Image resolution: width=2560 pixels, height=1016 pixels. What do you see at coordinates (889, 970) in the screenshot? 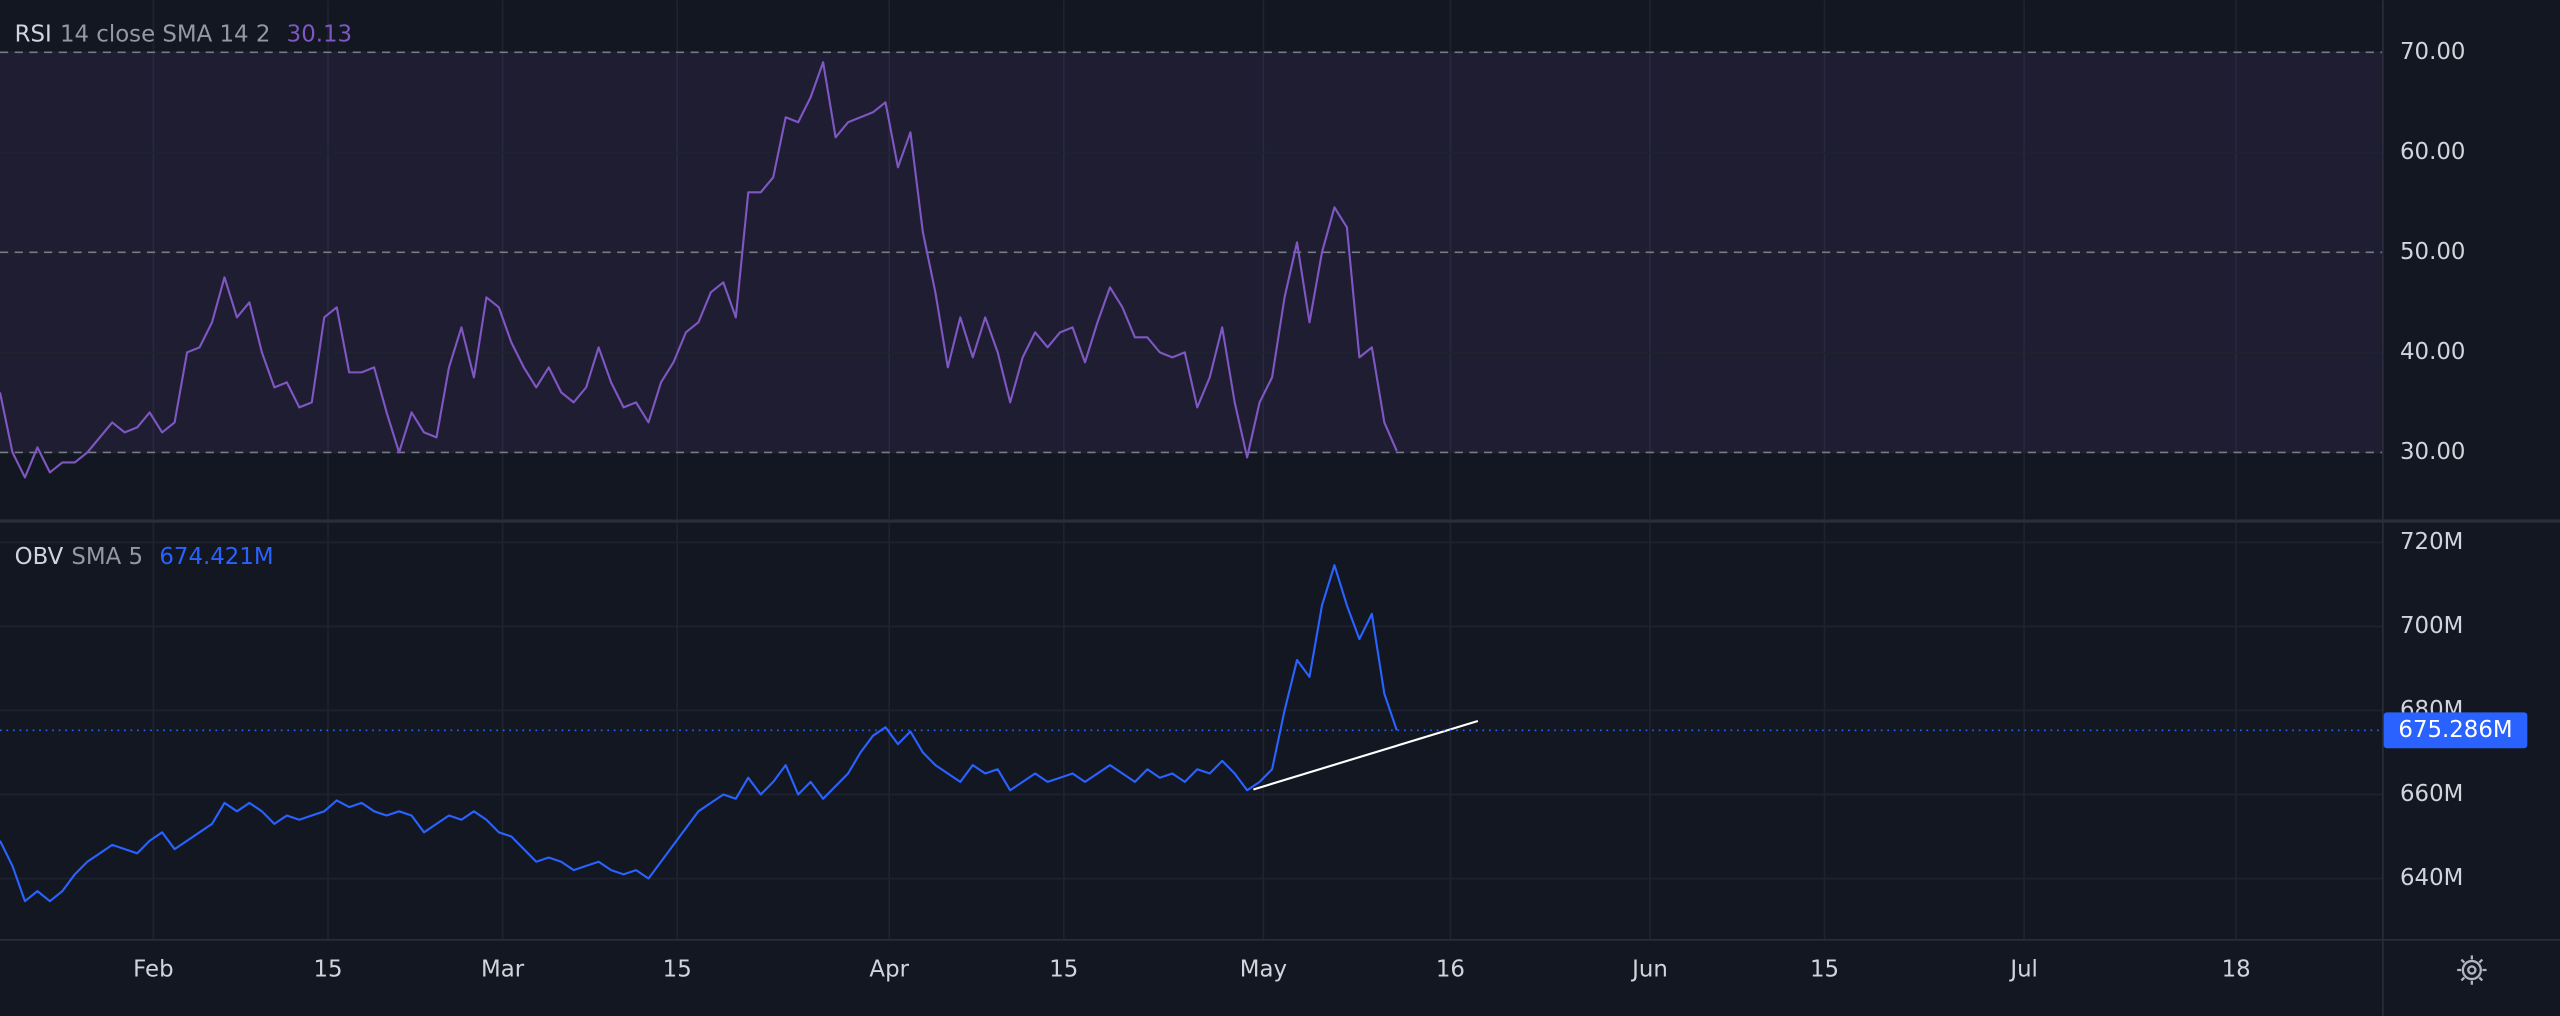
I see `x-tick-label: Apr` at bounding box center [889, 970].